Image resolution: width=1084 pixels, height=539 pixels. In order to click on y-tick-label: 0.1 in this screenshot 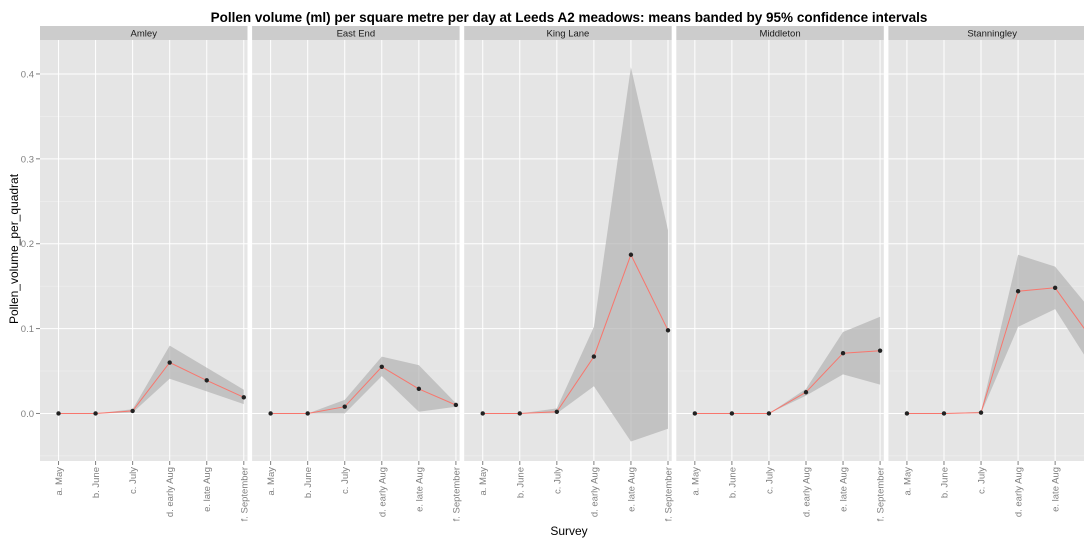, I will do `click(27, 329)`.